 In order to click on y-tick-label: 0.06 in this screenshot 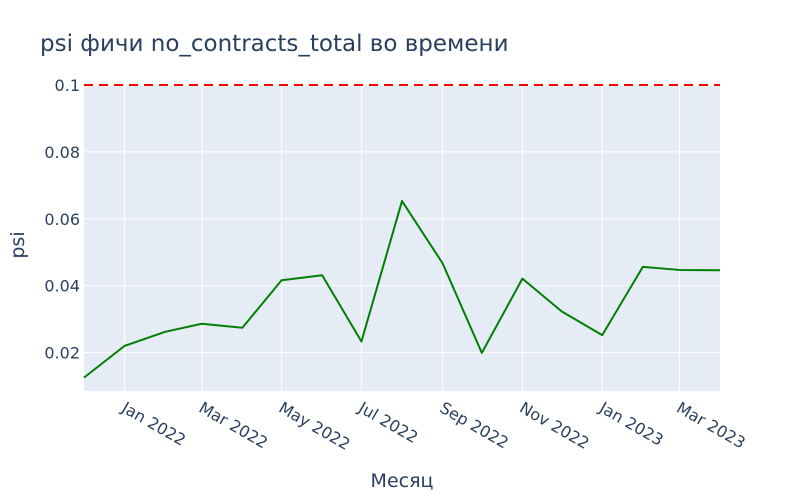, I will do `click(62, 219)`.